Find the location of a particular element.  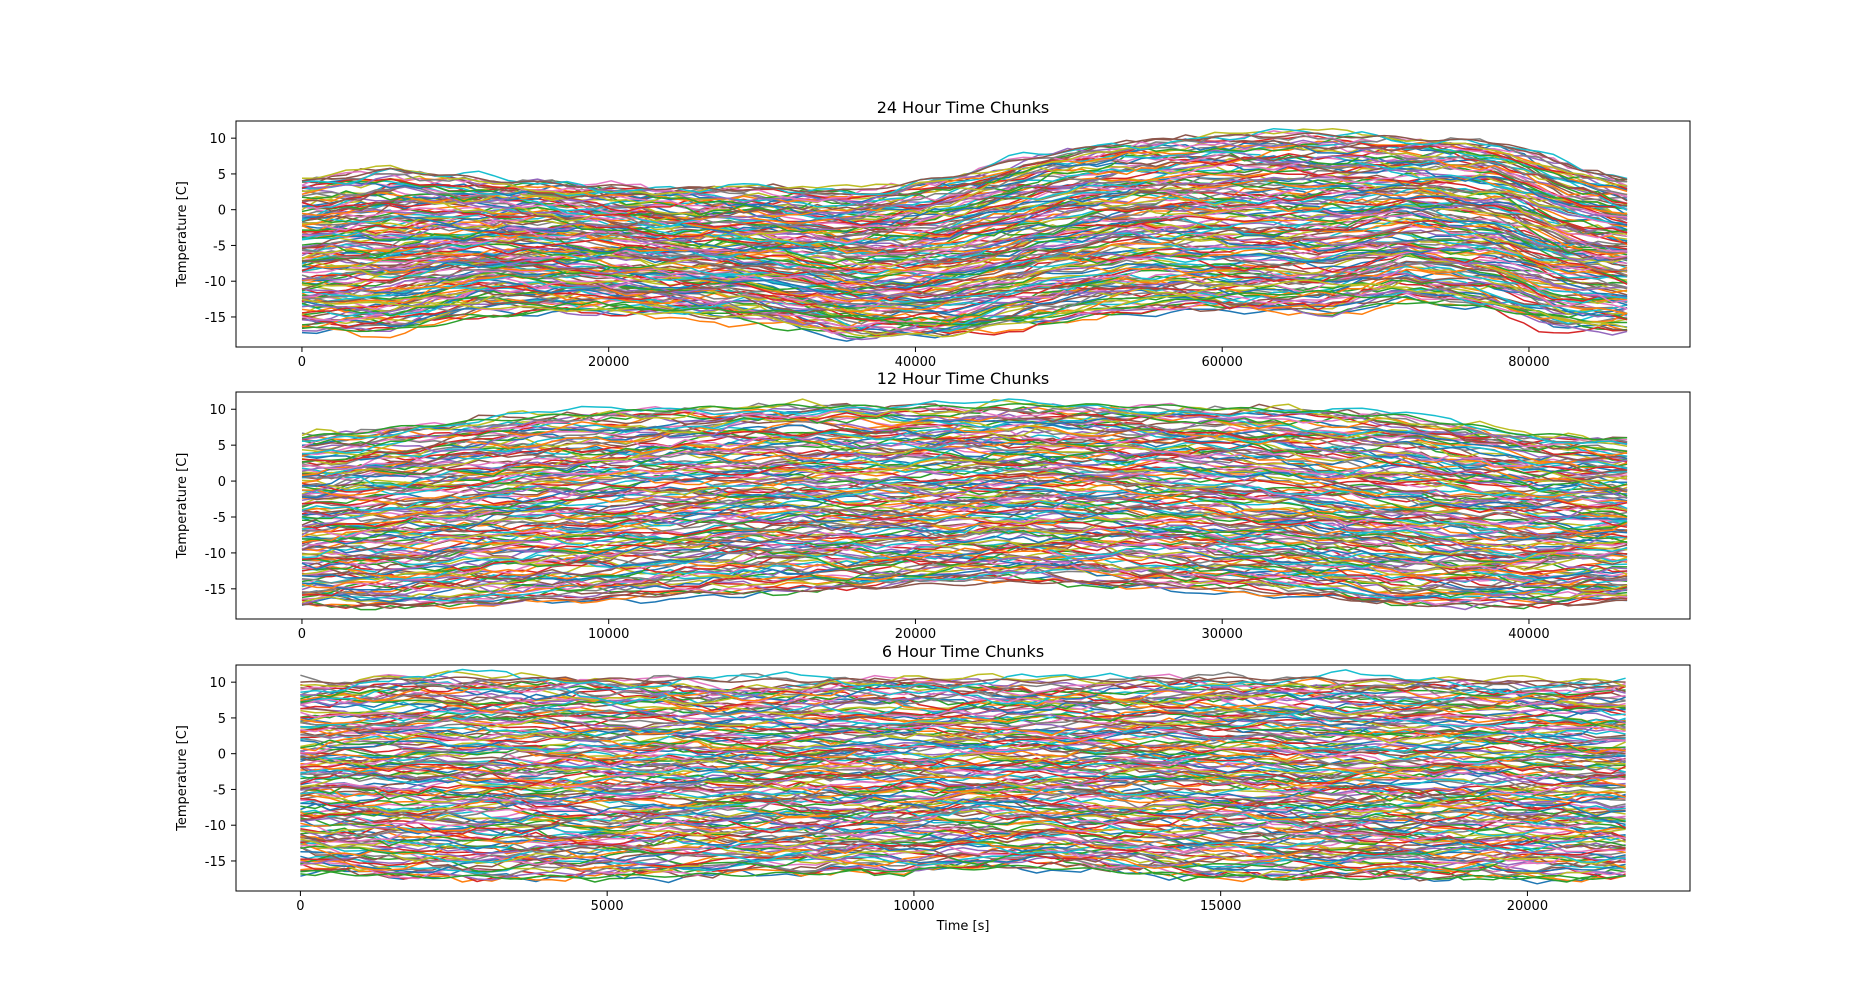

x-tick-label: 80000 is located at coordinates (1528, 362).